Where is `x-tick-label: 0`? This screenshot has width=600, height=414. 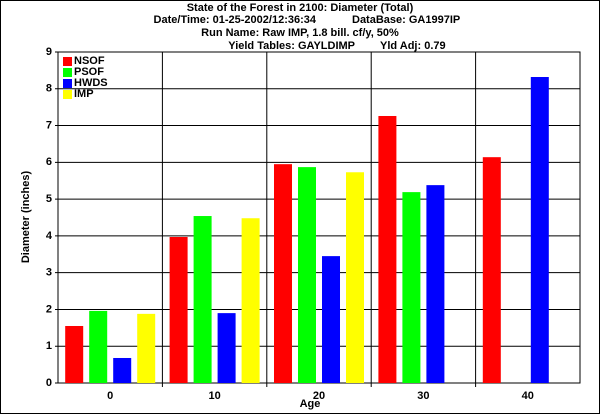
x-tick-label: 0 is located at coordinates (110, 396).